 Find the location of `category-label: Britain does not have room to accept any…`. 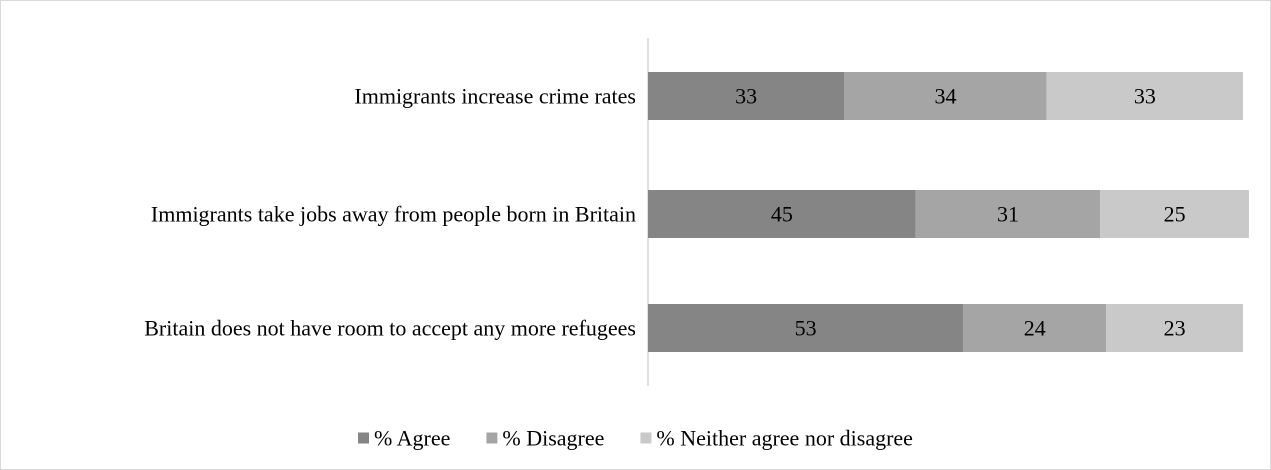

category-label: Britain does not have room to accept any… is located at coordinates (390, 328).